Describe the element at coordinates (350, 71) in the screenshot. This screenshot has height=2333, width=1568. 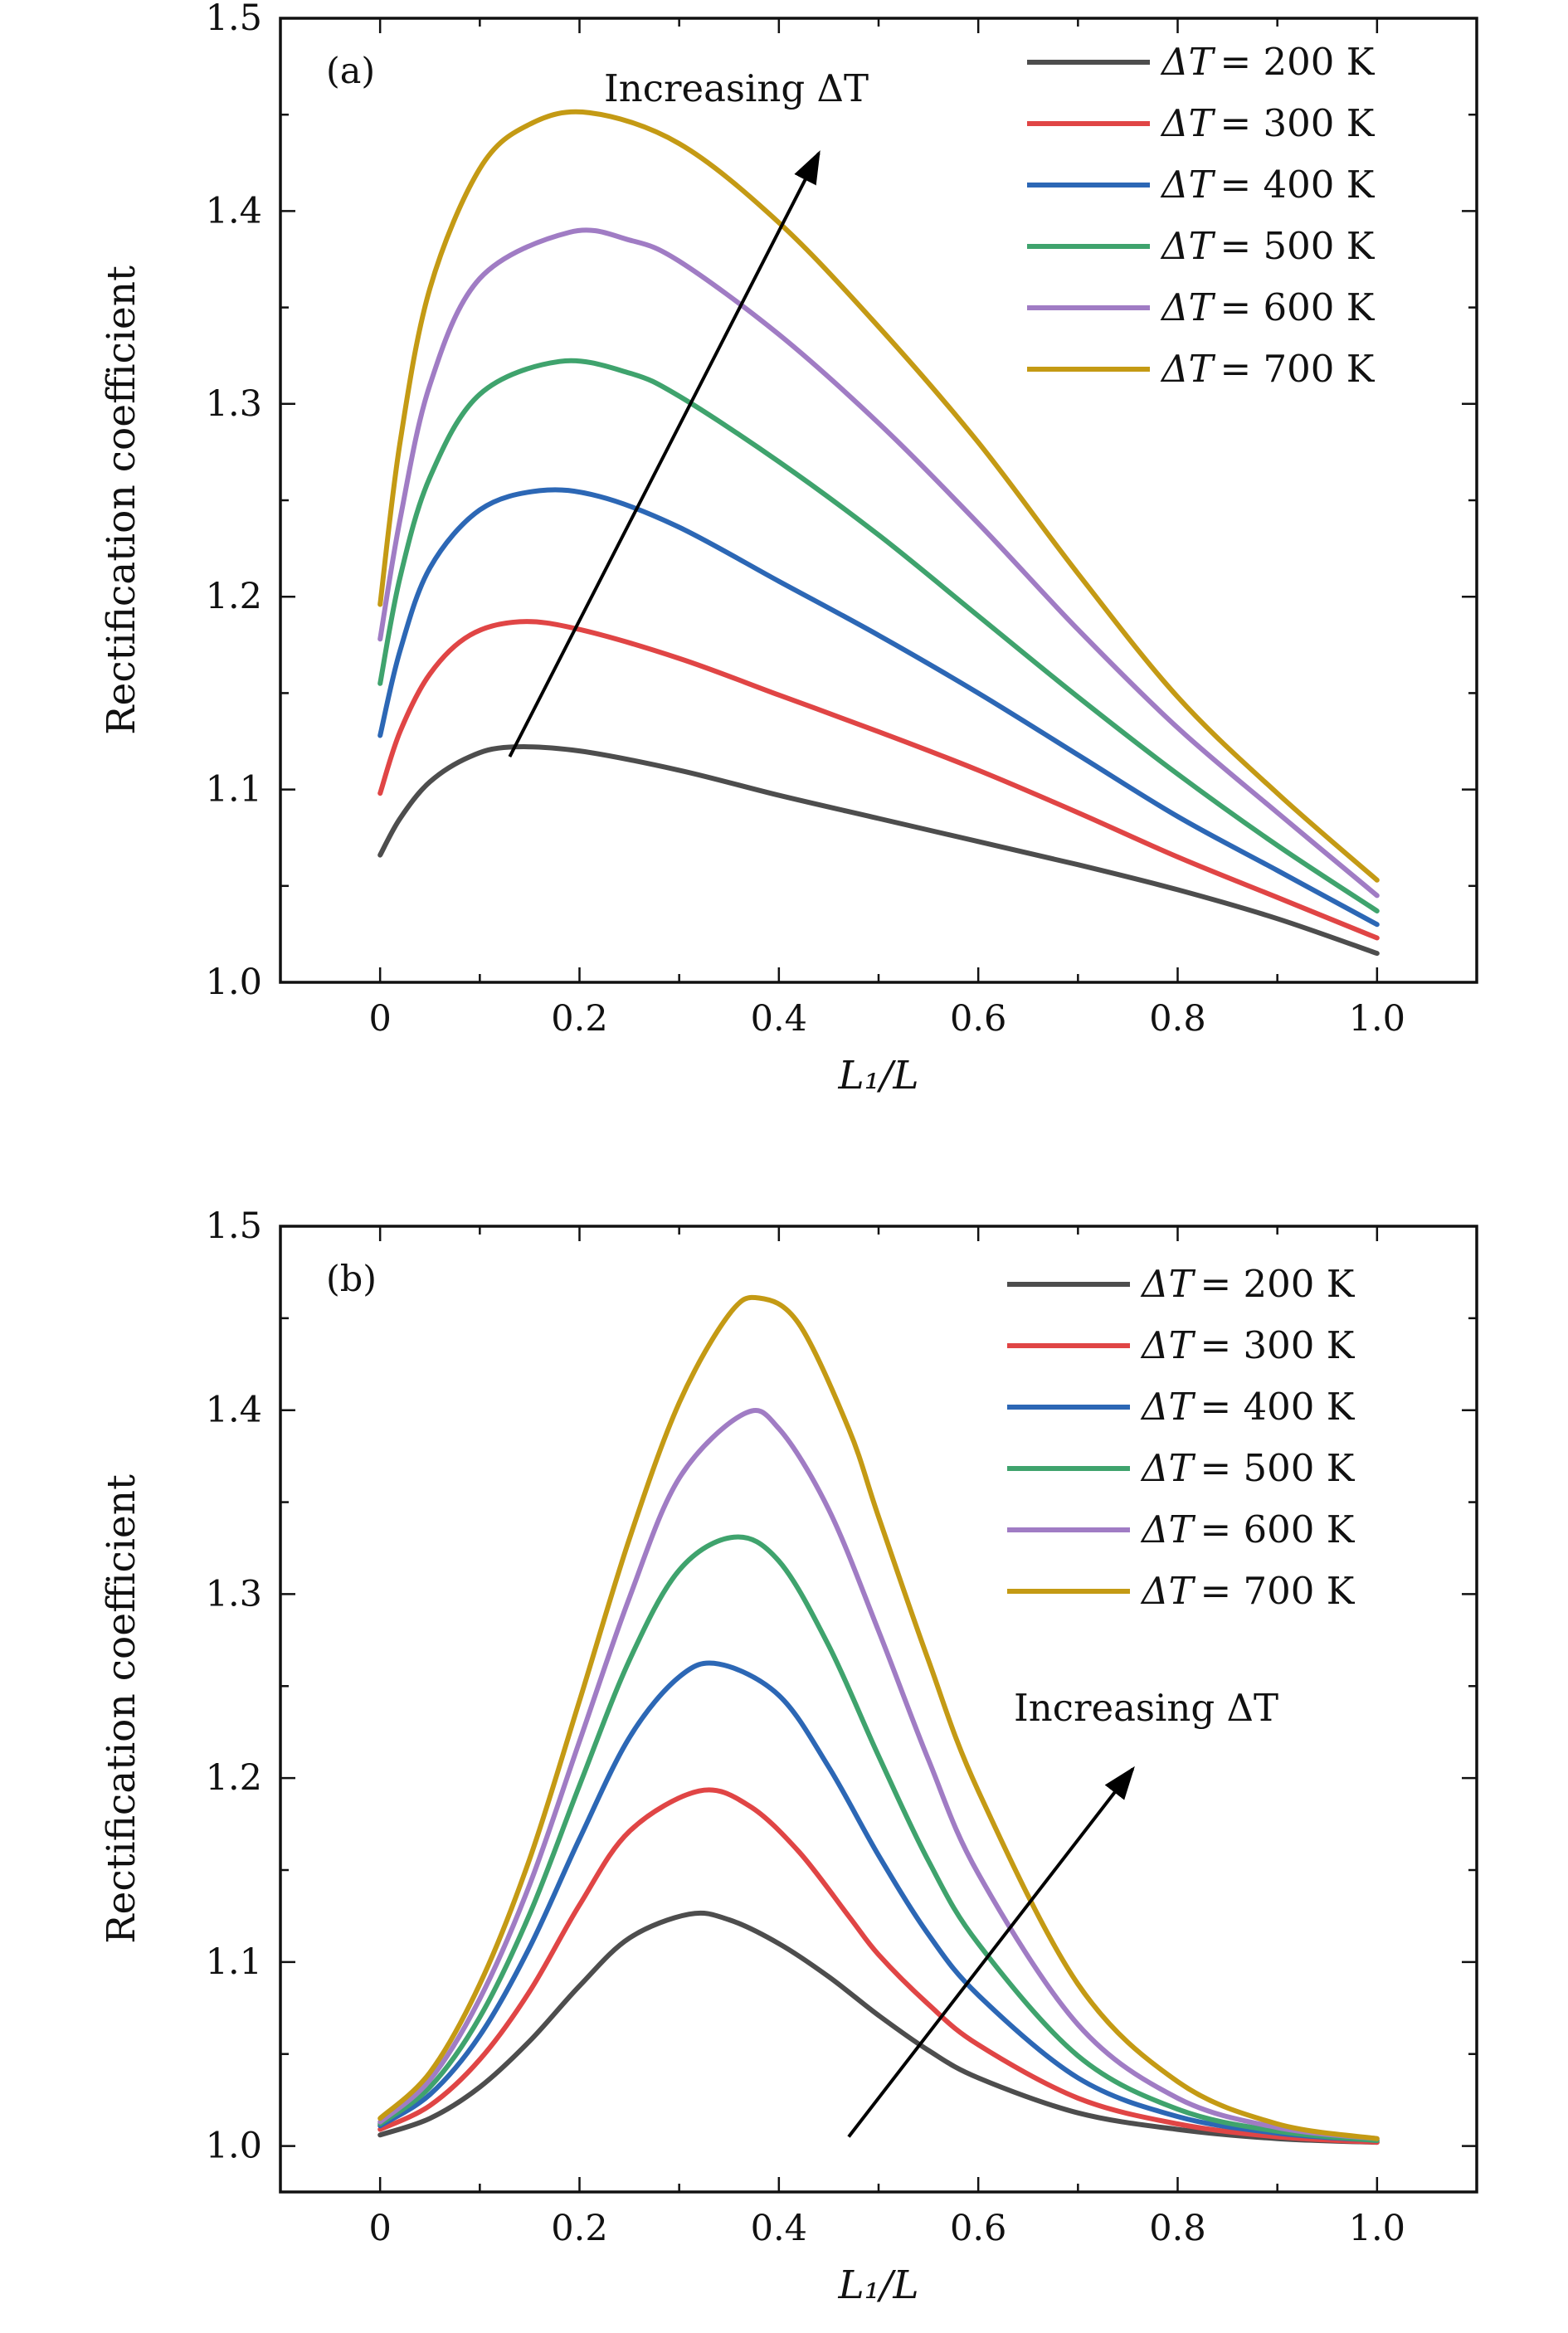
I see `panel-label: (a)` at that location.